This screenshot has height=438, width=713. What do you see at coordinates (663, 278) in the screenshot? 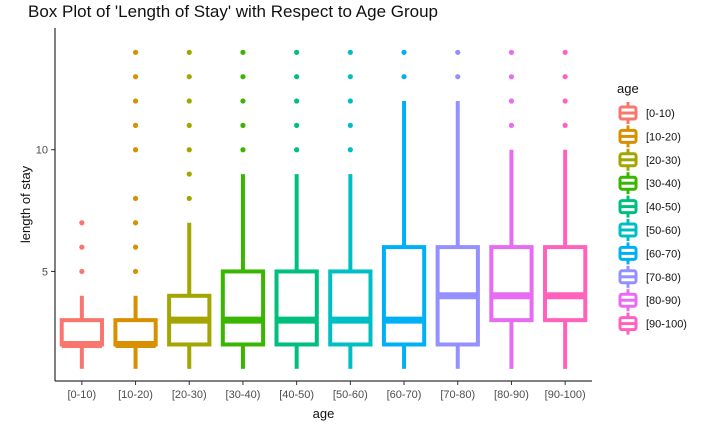
I see `legend-label: [70-80)` at bounding box center [663, 278].